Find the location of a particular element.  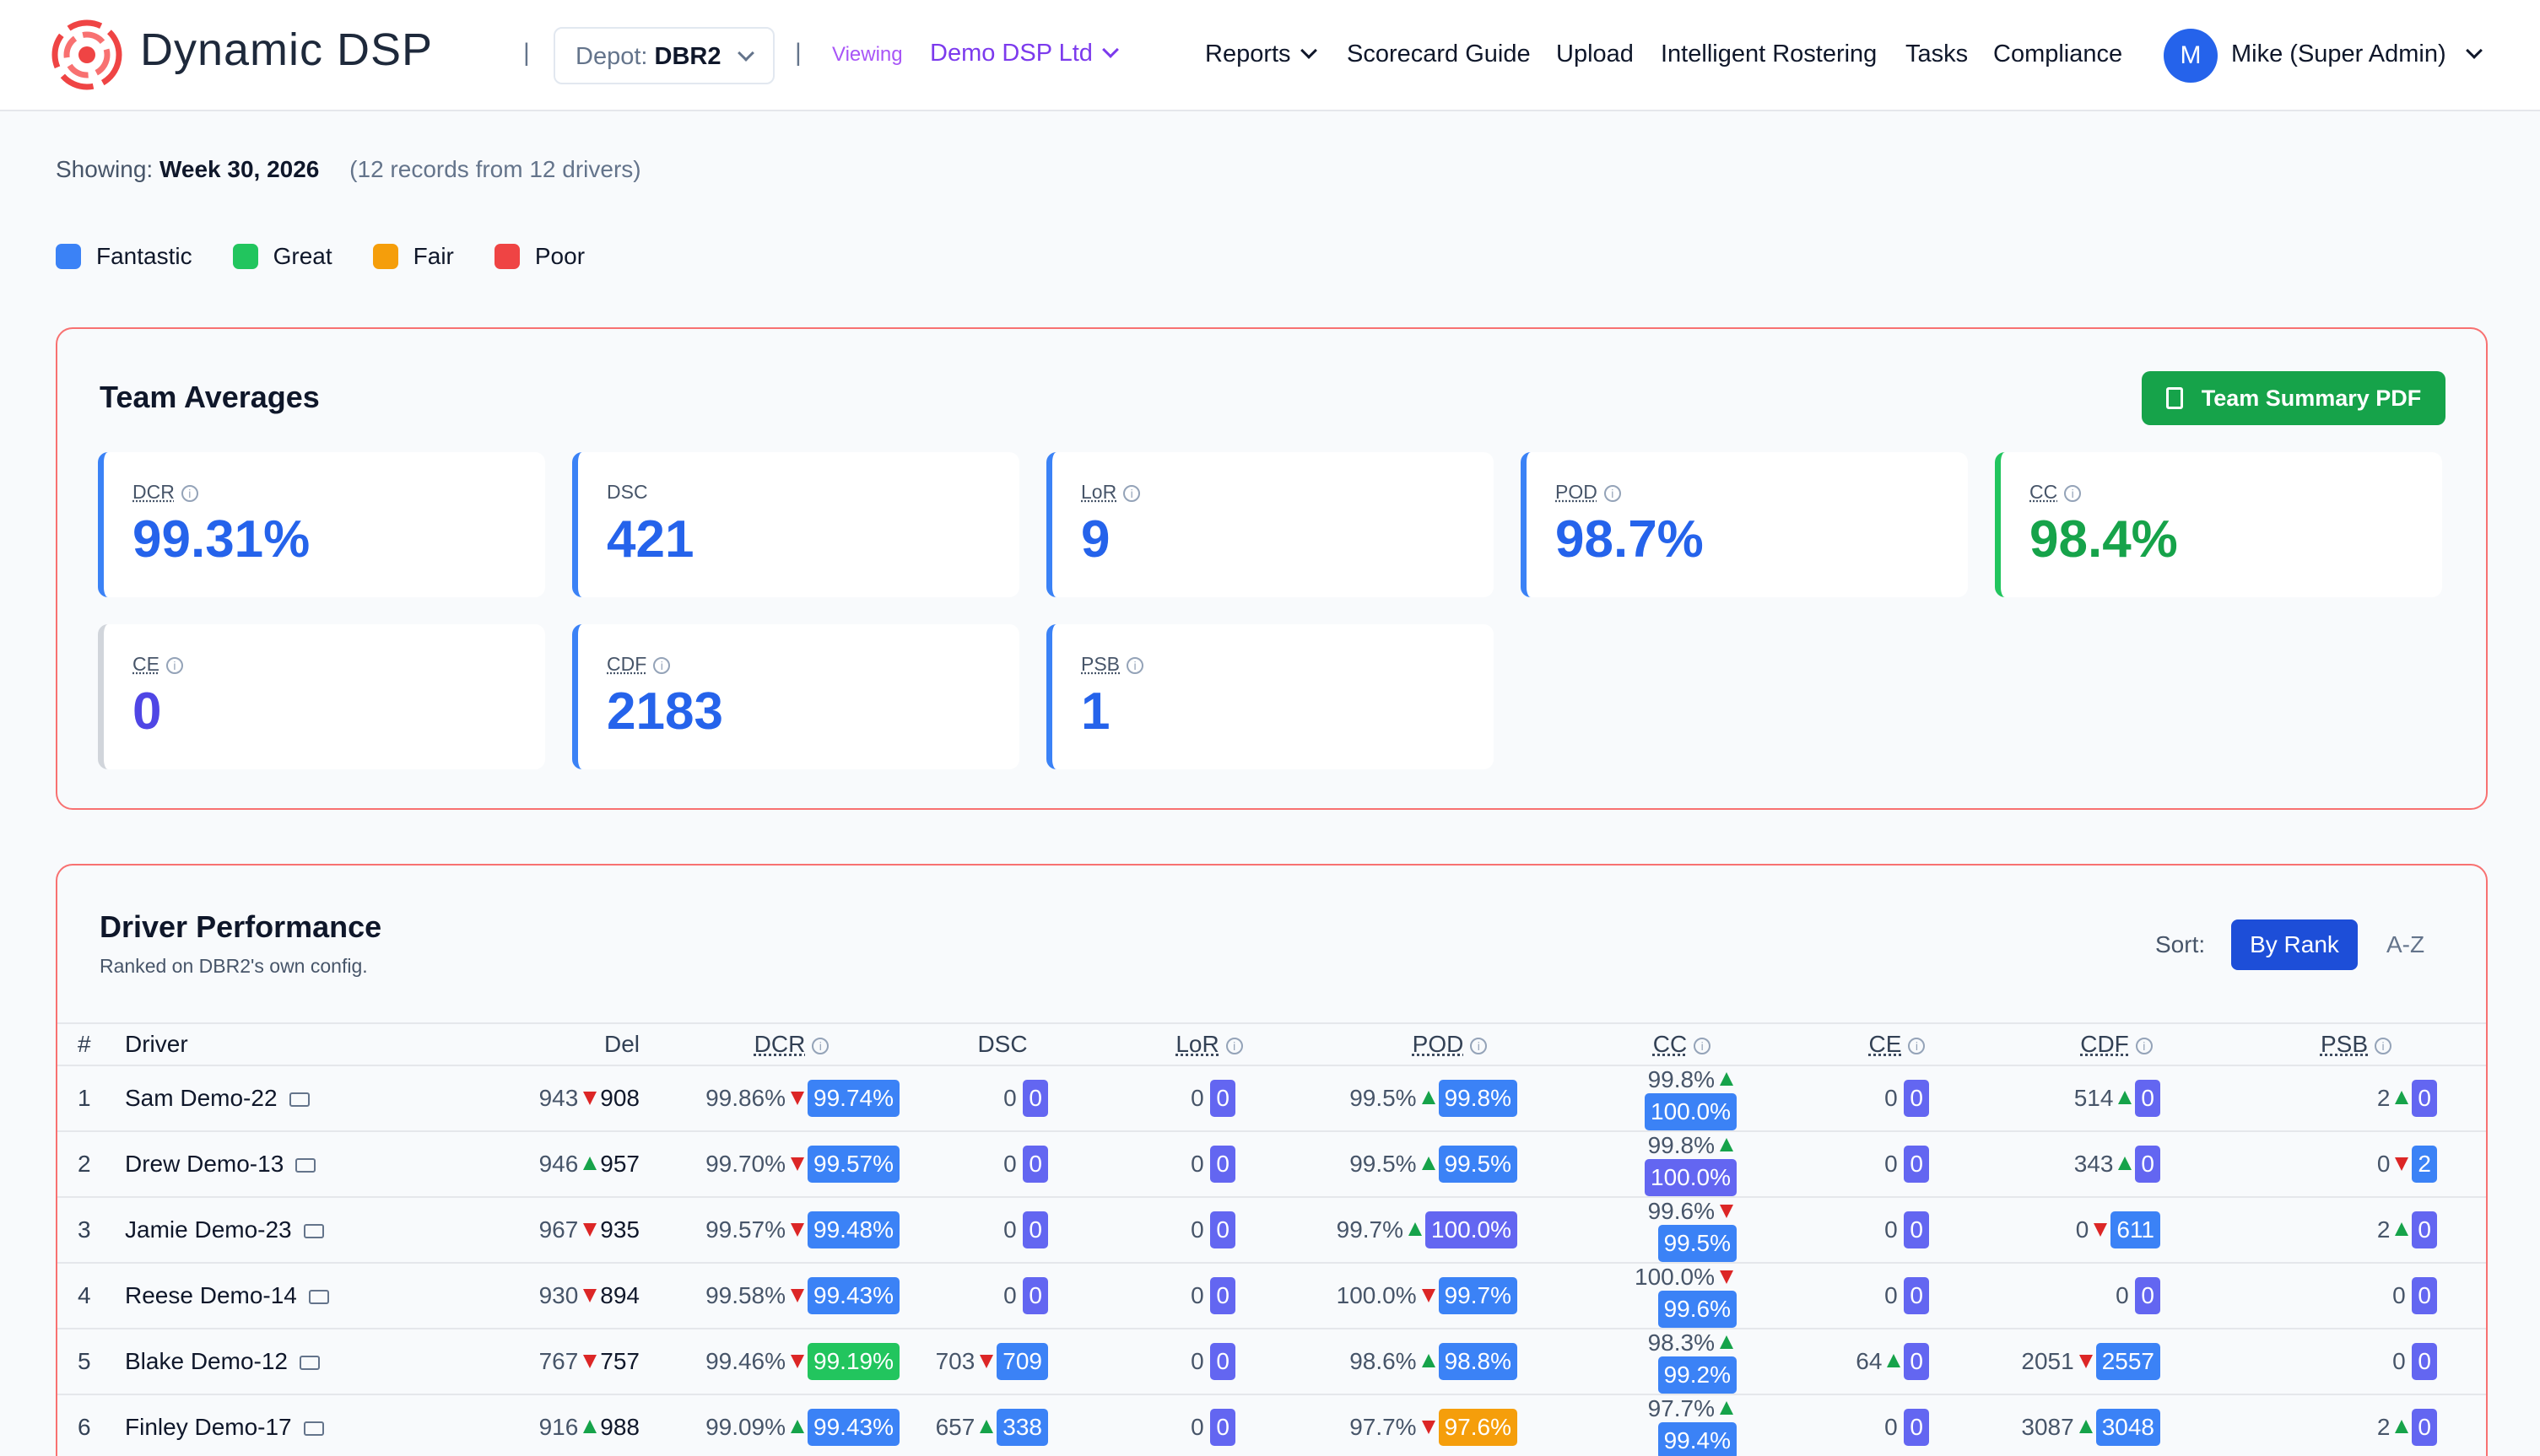

row-driver: Blake Demo-12 is located at coordinates (319, 1362).